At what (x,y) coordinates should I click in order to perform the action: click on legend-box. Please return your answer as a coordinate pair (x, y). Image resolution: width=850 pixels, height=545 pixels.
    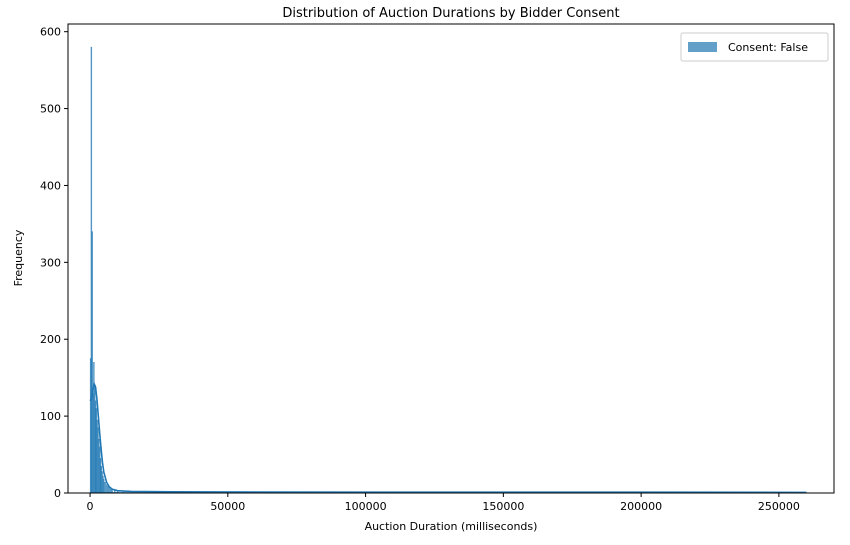
    Looking at the image, I should click on (754, 47).